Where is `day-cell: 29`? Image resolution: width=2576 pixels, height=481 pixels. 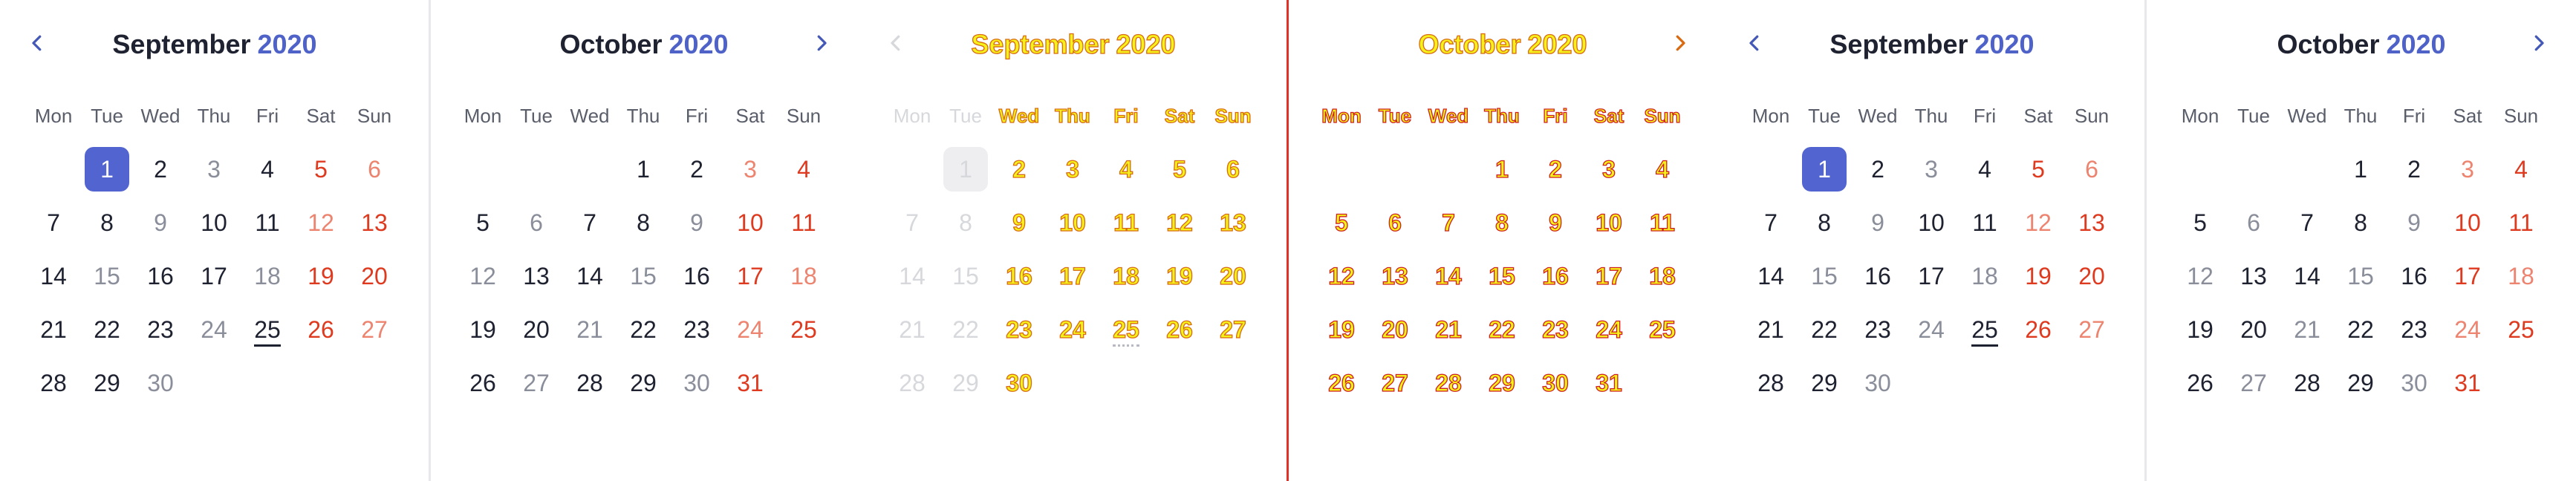 day-cell: 29 is located at coordinates (2360, 383).